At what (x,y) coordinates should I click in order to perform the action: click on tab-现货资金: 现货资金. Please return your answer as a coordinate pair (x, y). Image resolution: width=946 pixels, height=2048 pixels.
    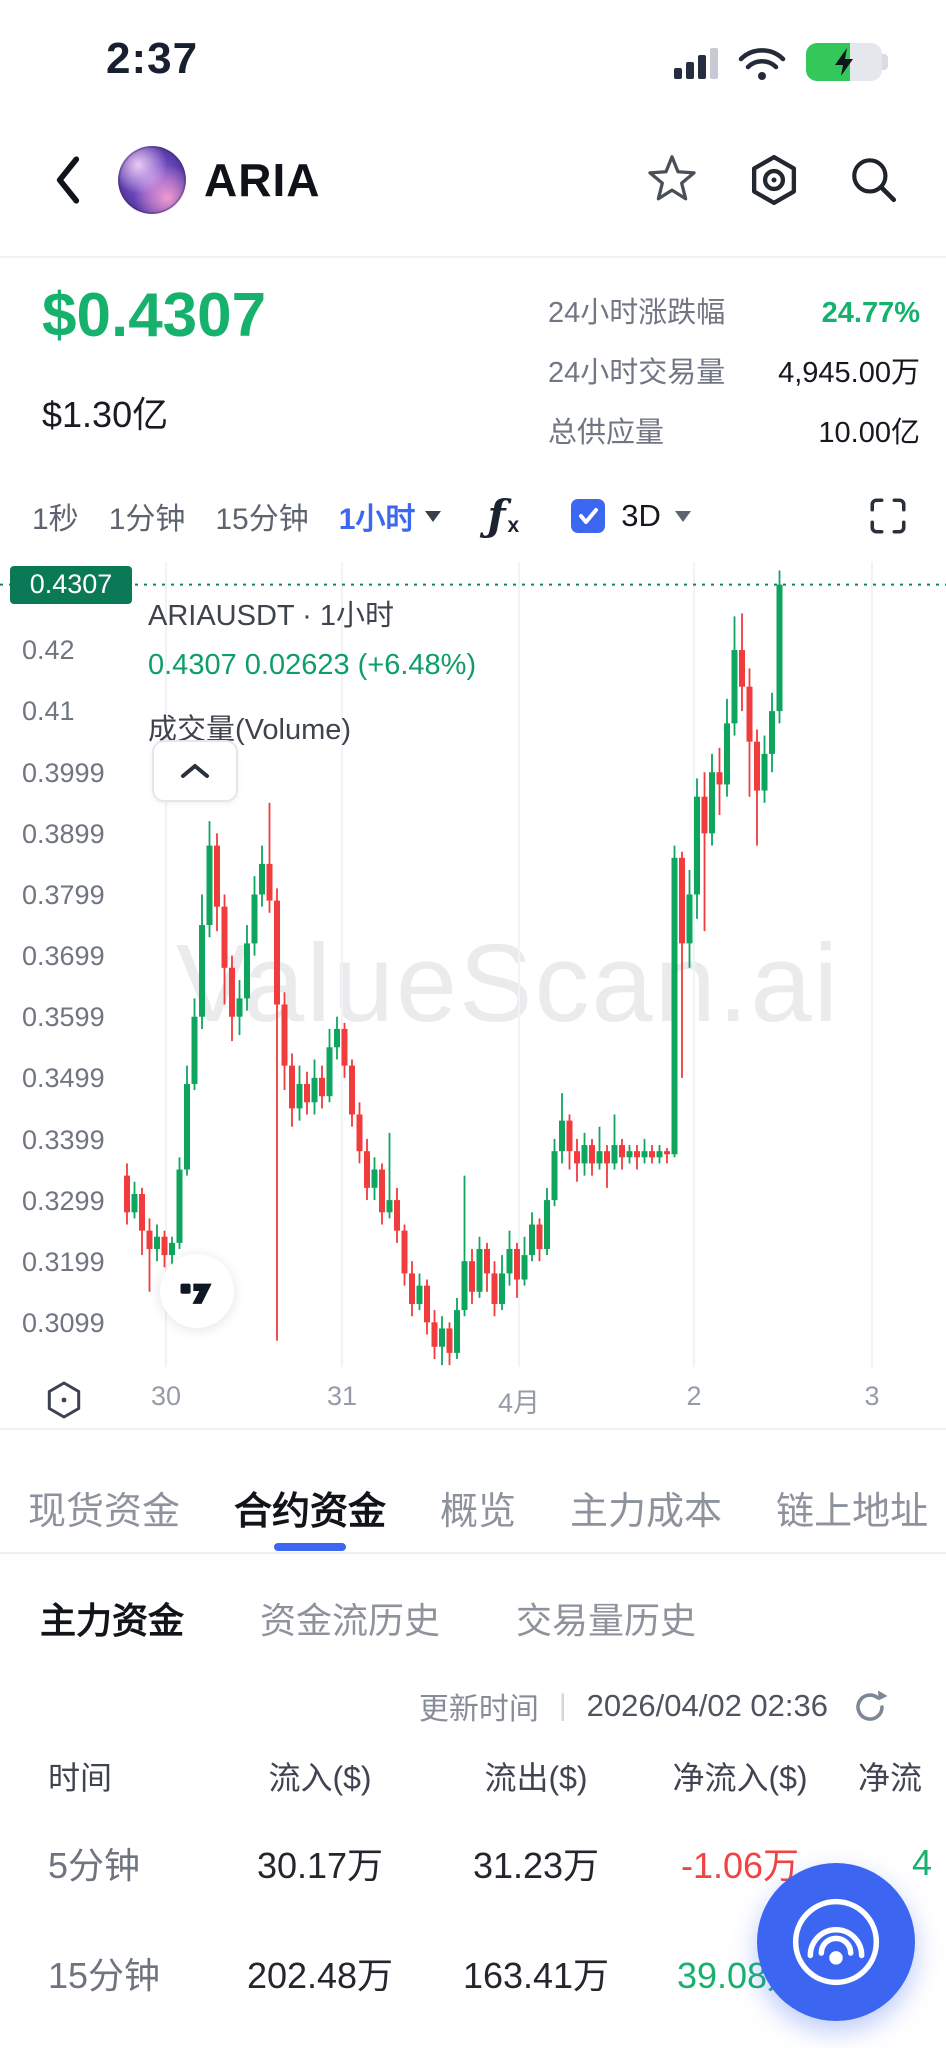
    Looking at the image, I should click on (104, 1512).